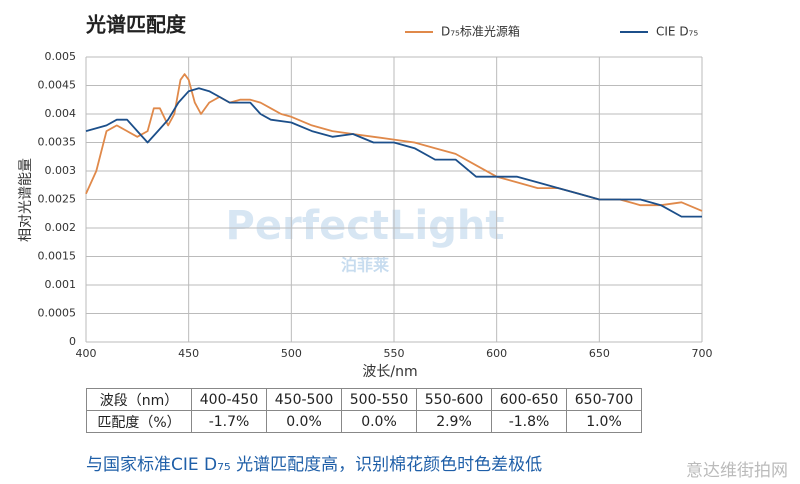 The height and width of the screenshot is (484, 800). Describe the element at coordinates (229, 421) in the screenshot. I see `table-cell: -1.7%` at that location.